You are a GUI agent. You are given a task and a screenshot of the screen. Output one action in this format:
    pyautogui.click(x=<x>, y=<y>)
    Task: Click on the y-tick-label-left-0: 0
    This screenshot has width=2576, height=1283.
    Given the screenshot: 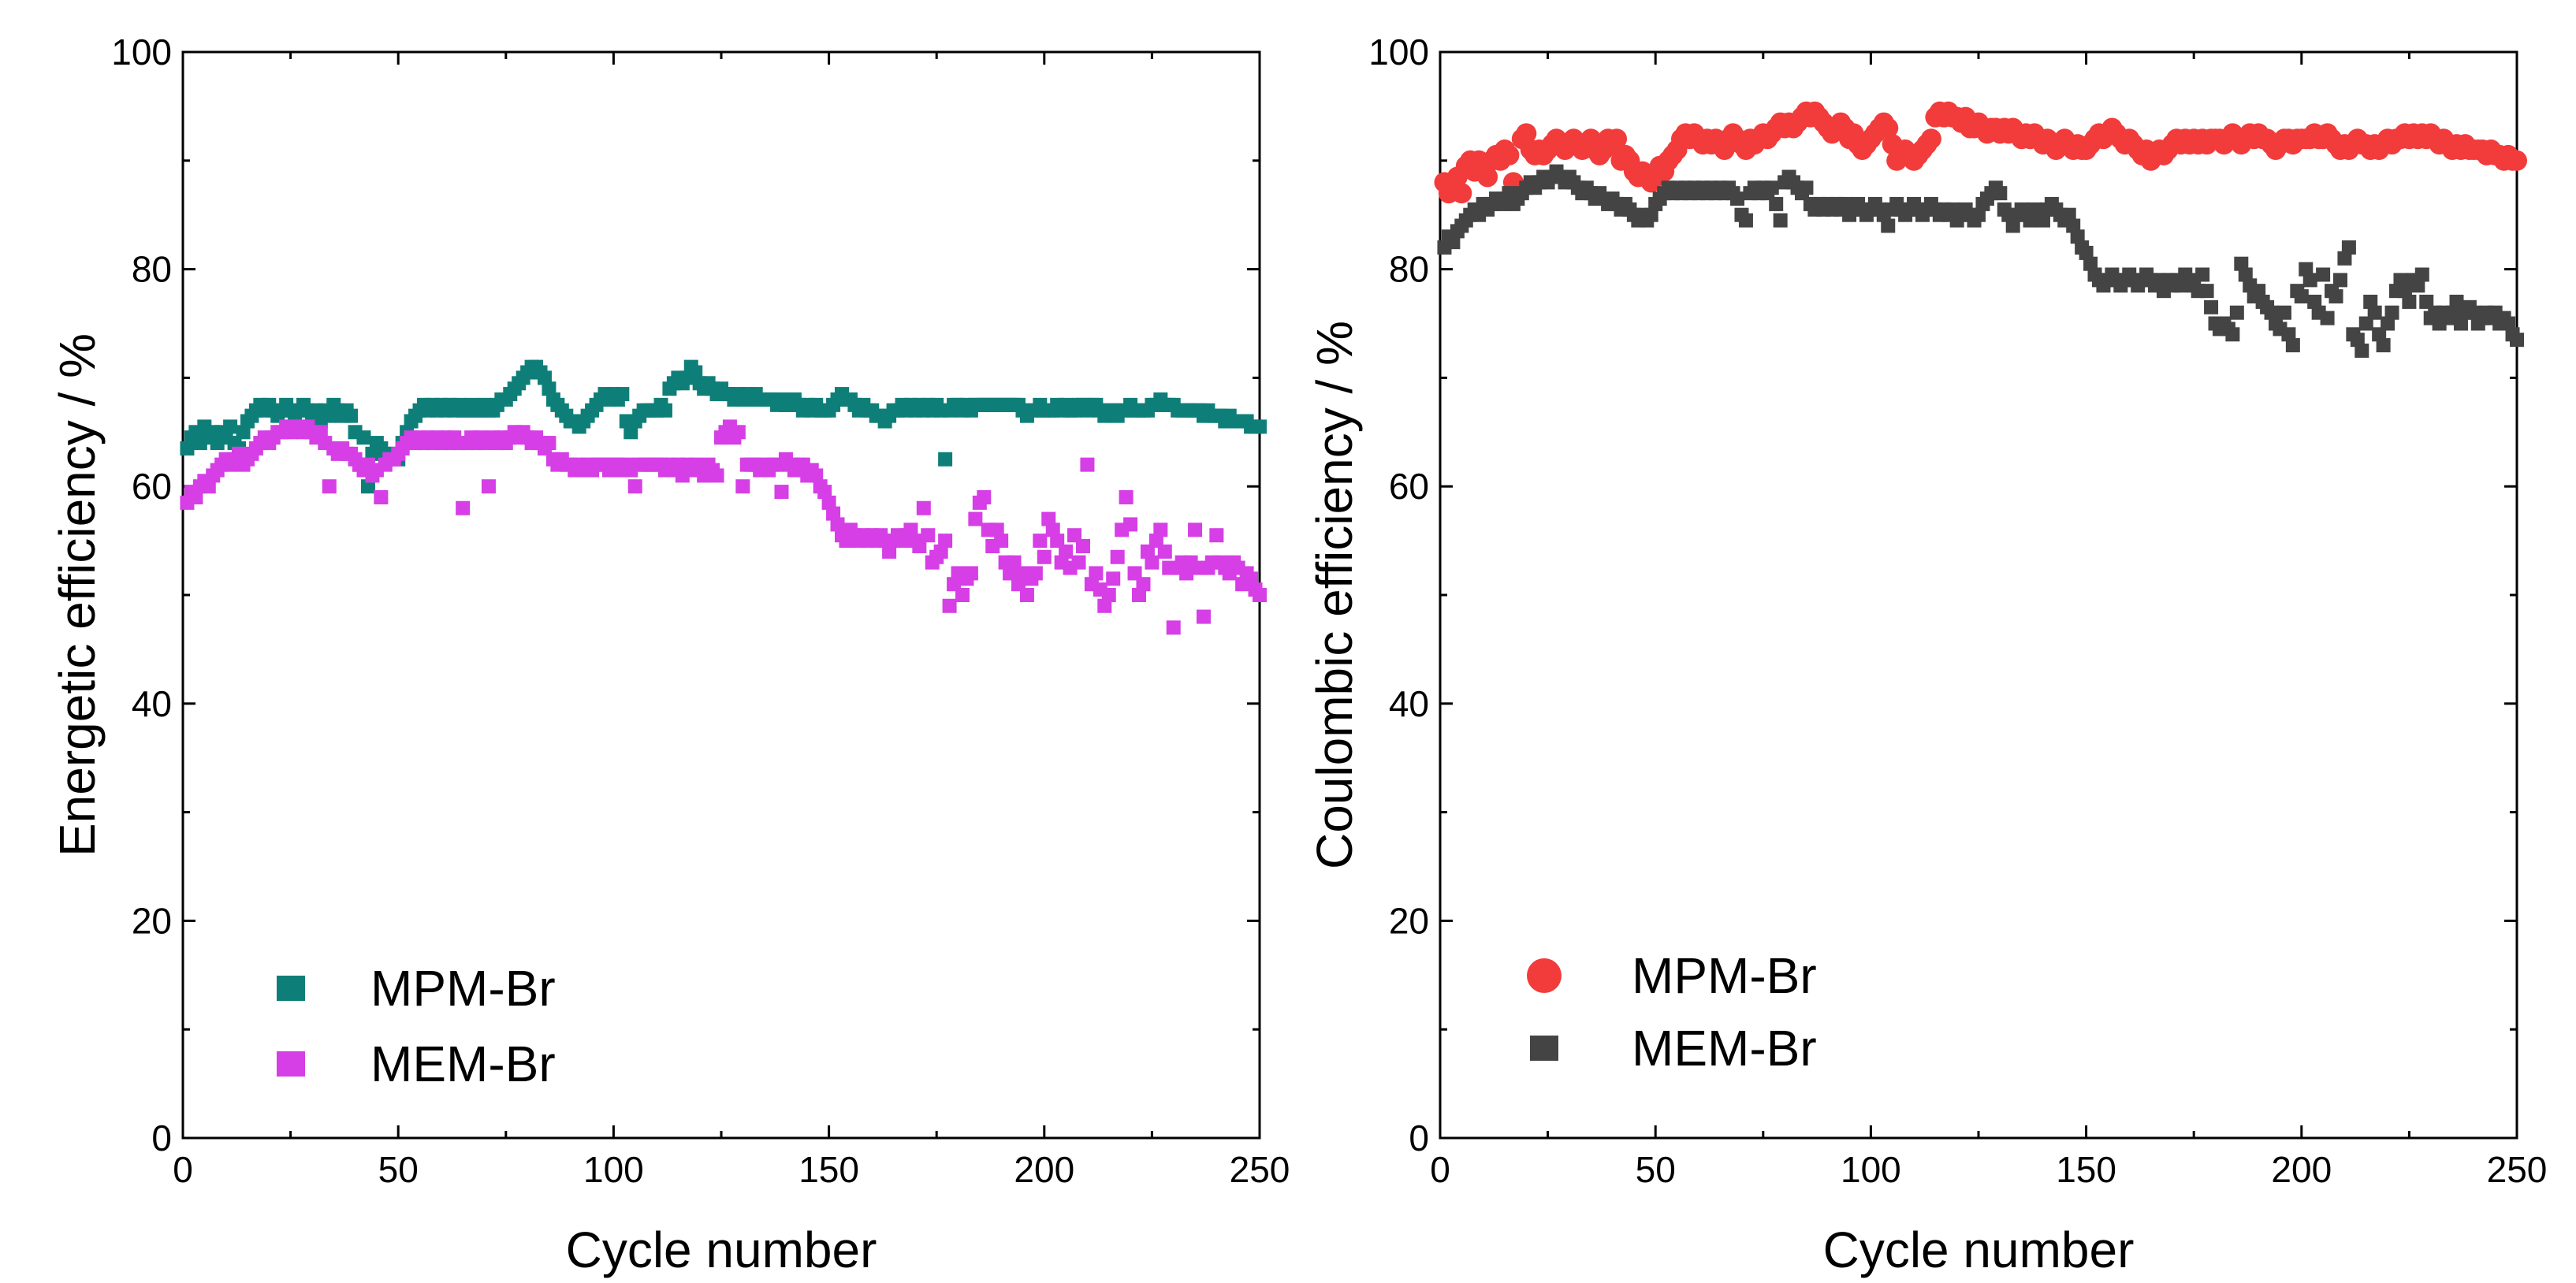 What is the action you would take?
    pyautogui.click(x=161, y=1138)
    